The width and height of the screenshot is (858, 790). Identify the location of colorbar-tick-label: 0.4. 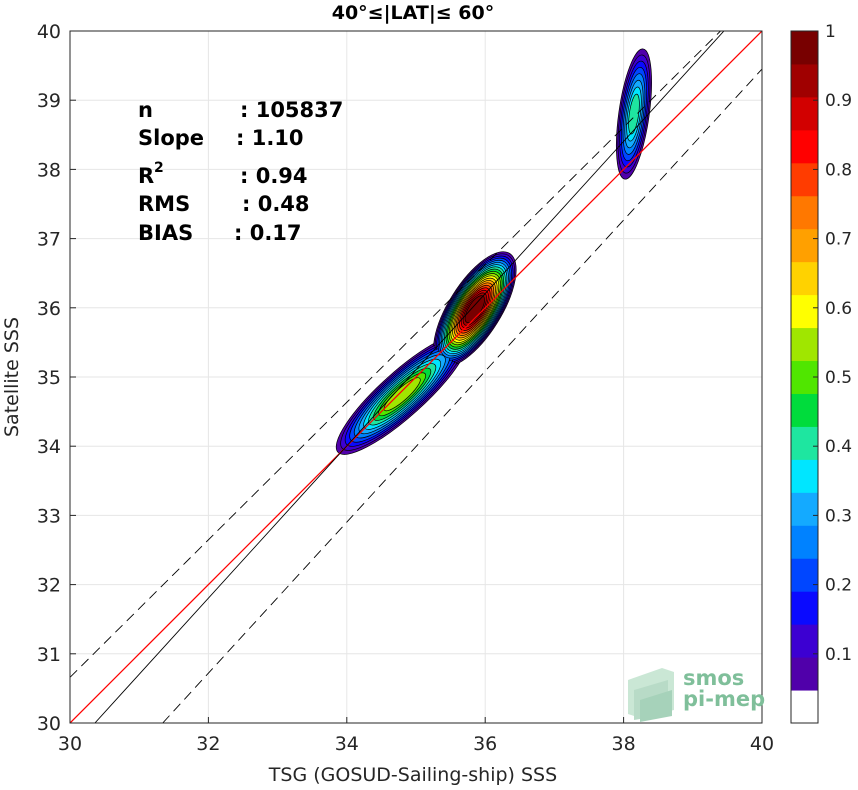
(838, 447).